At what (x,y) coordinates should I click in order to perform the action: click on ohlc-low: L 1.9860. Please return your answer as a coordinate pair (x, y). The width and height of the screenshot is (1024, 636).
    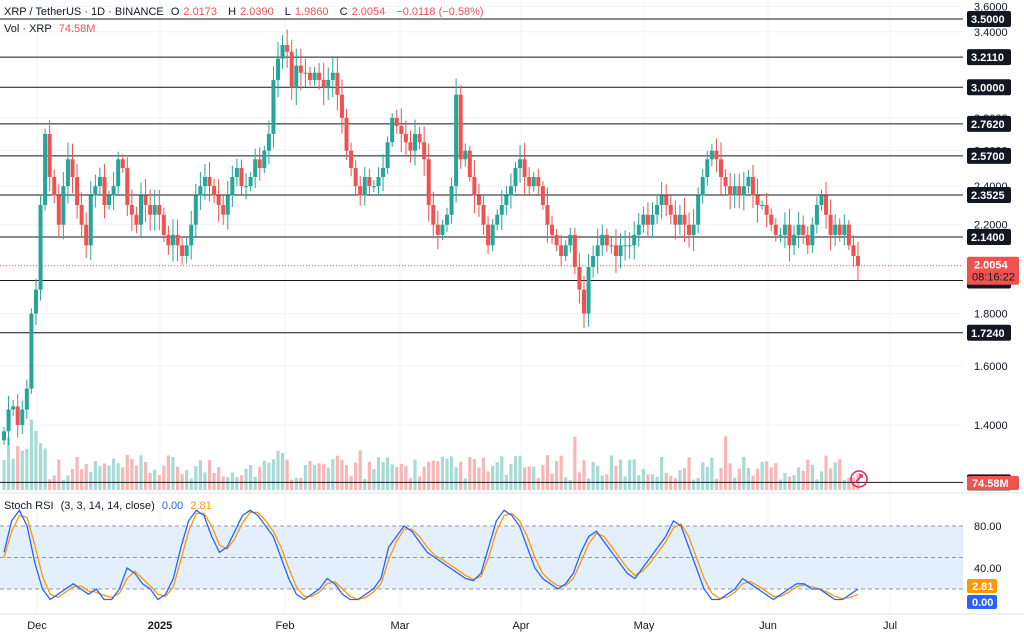
    Looking at the image, I should click on (306, 12).